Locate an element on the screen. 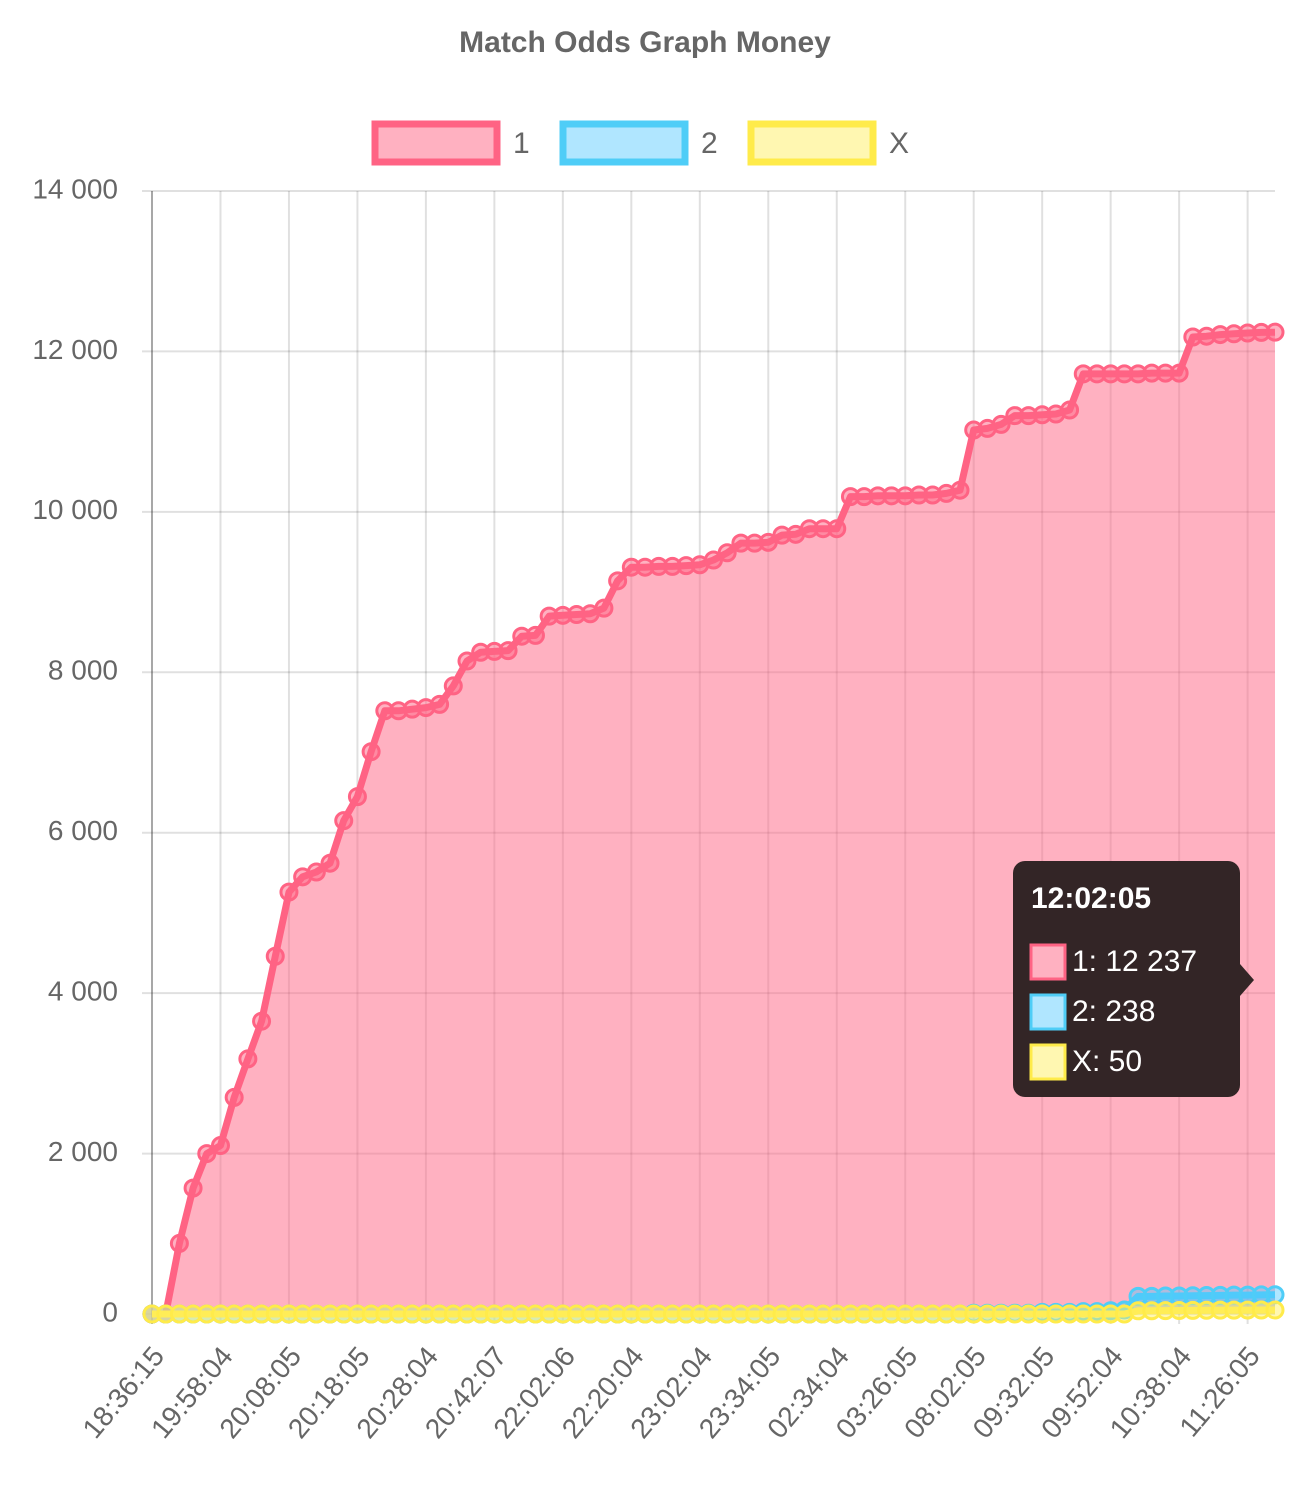  legend-label: 2 is located at coordinates (709, 143).